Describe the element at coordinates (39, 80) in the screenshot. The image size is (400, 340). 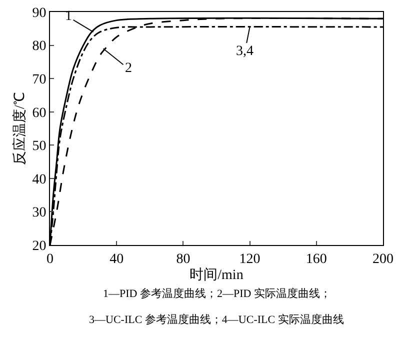
I see `y-tick-label: 70` at that location.